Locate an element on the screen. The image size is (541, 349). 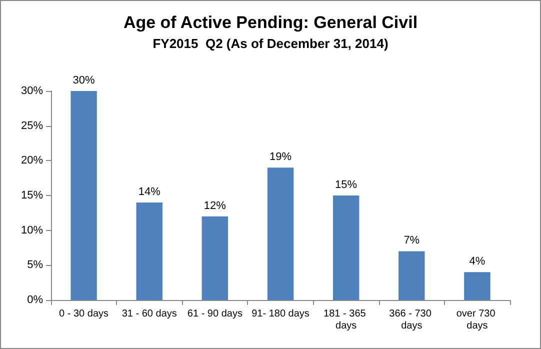
x-tick-label: 61 - 90 days is located at coordinates (214, 314).